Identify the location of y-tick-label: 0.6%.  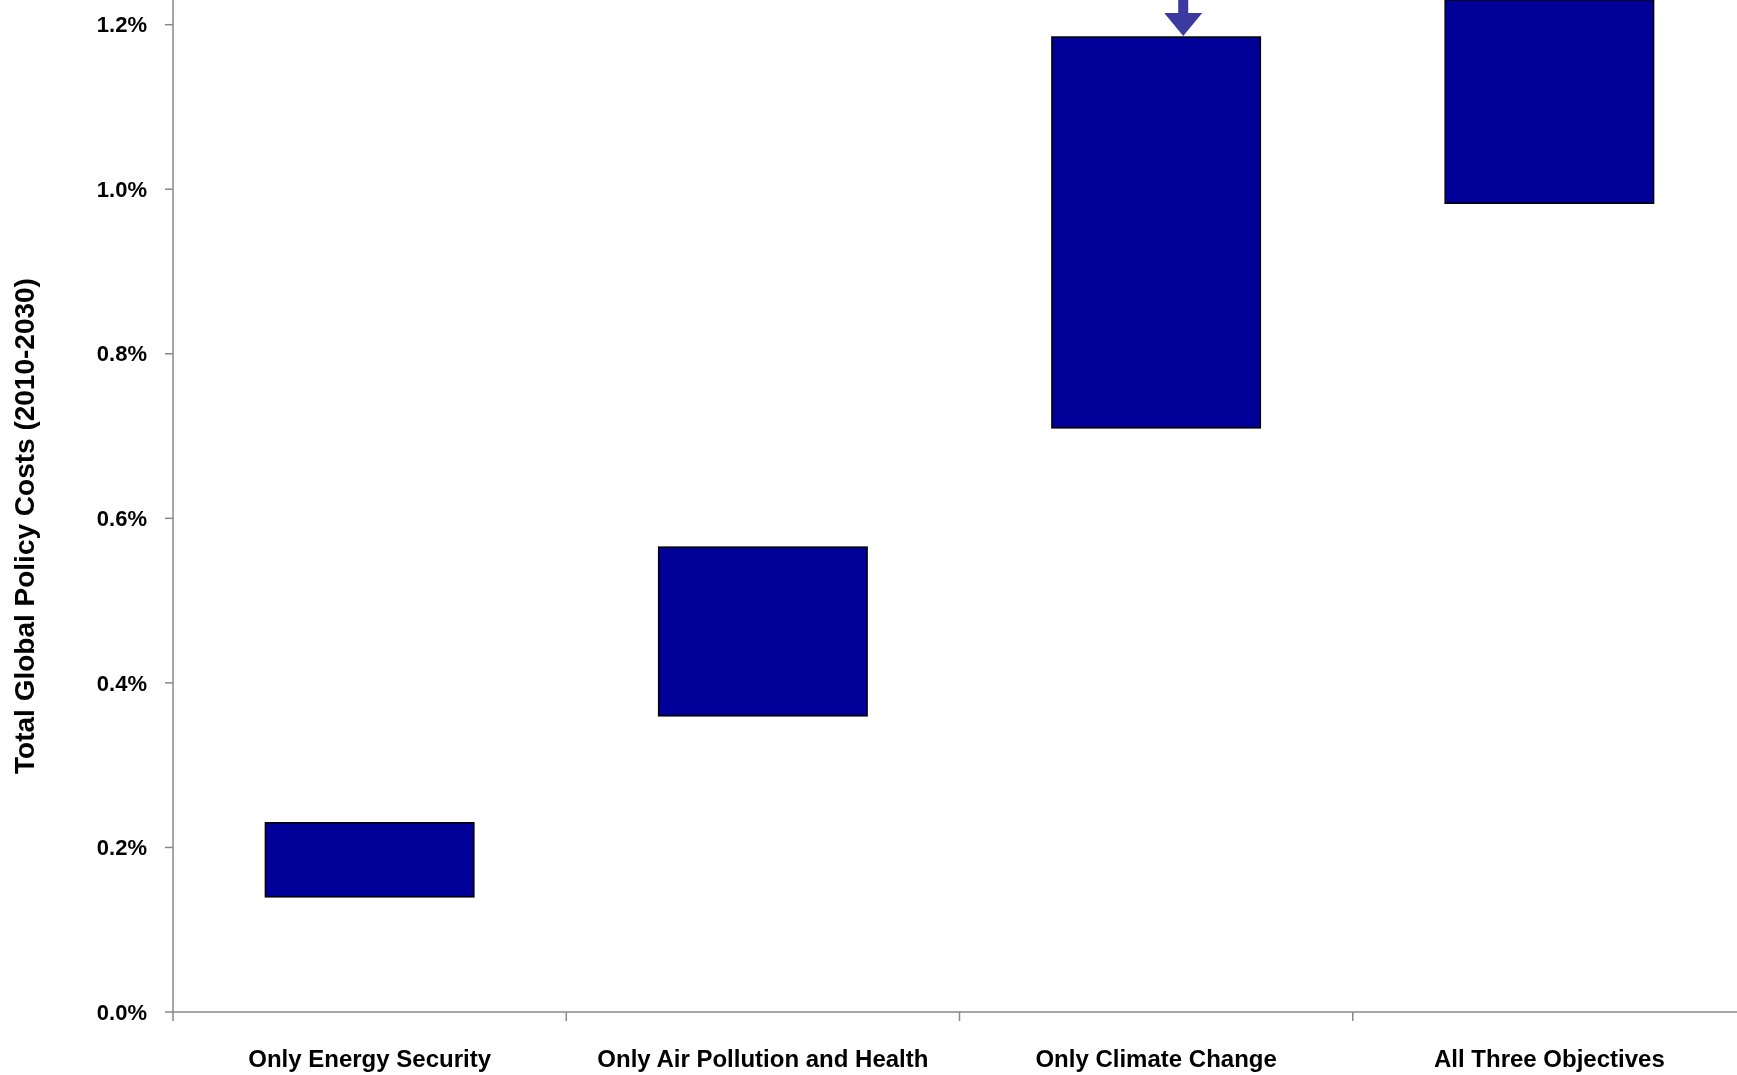
(121, 519).